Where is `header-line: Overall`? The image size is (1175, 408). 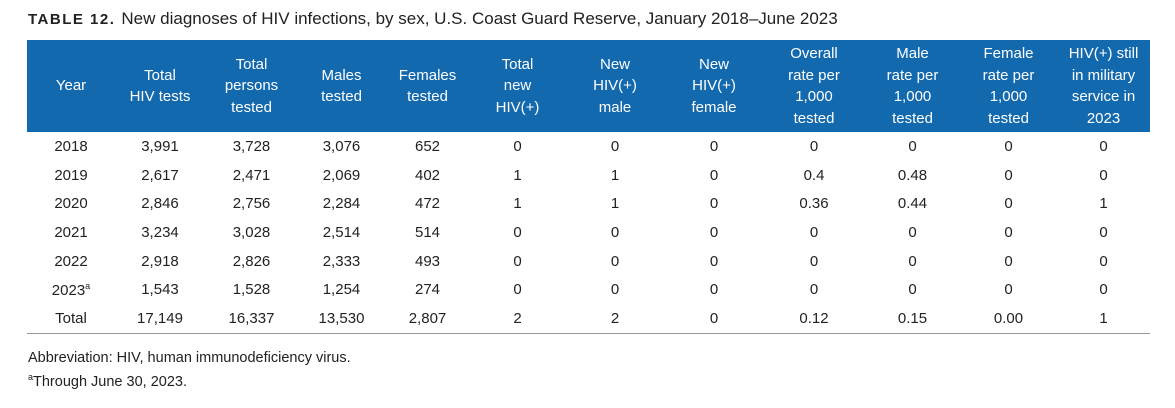
header-line: Overall is located at coordinates (814, 53).